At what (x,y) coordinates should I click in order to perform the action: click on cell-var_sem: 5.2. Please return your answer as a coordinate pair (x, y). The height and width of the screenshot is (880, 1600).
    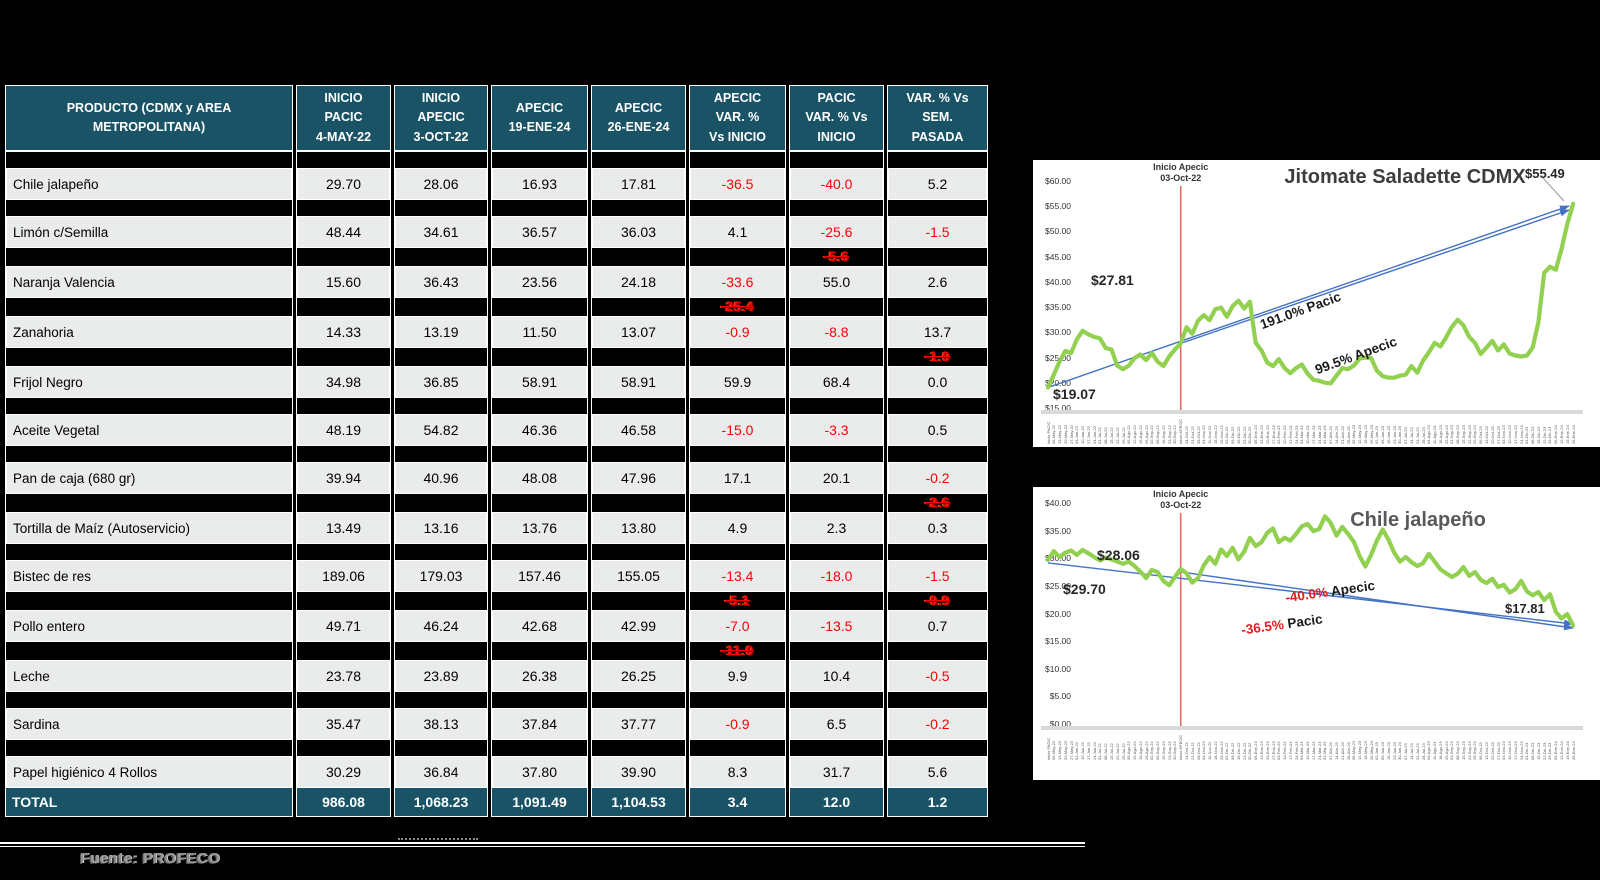
    Looking at the image, I should click on (937, 184).